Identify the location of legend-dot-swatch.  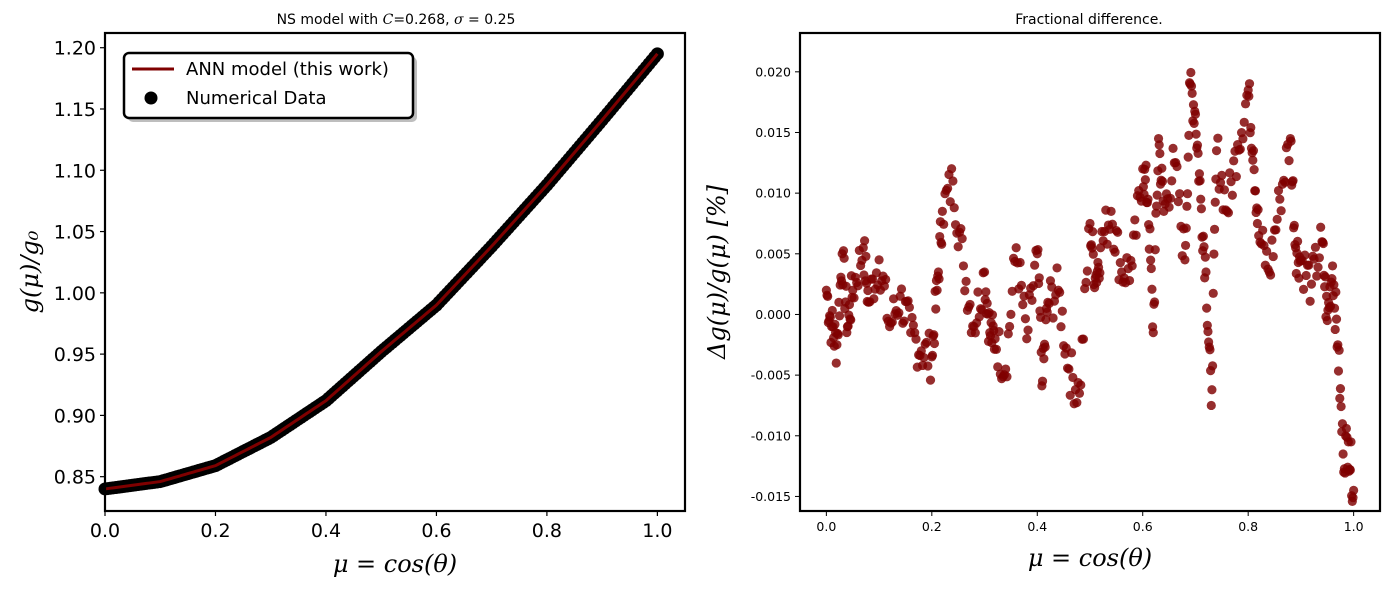
(151, 98).